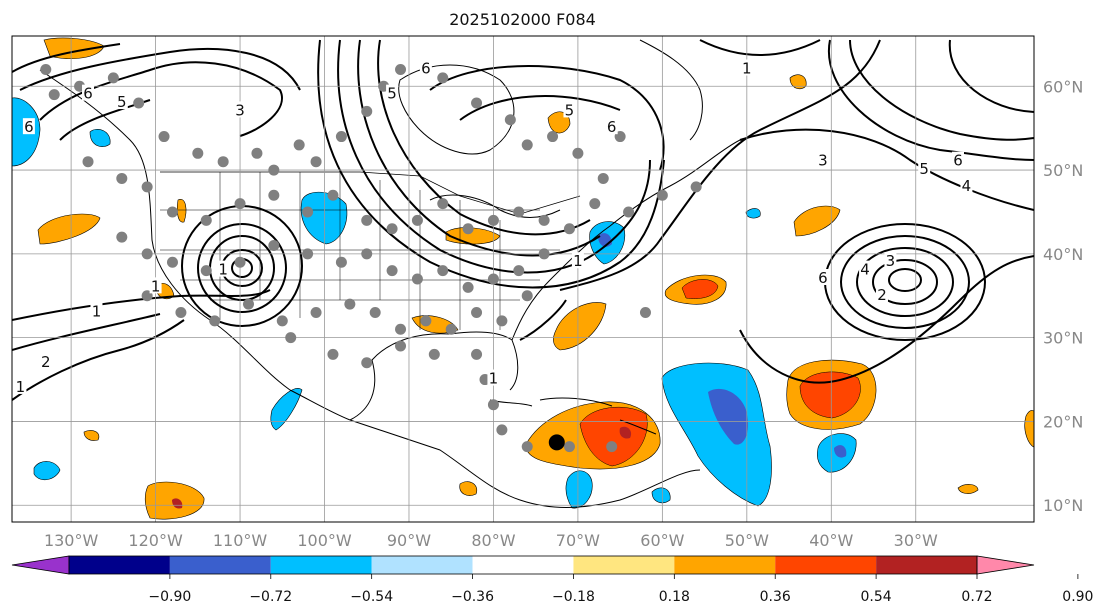  I want to click on greenland-coast, so click(671, 90).